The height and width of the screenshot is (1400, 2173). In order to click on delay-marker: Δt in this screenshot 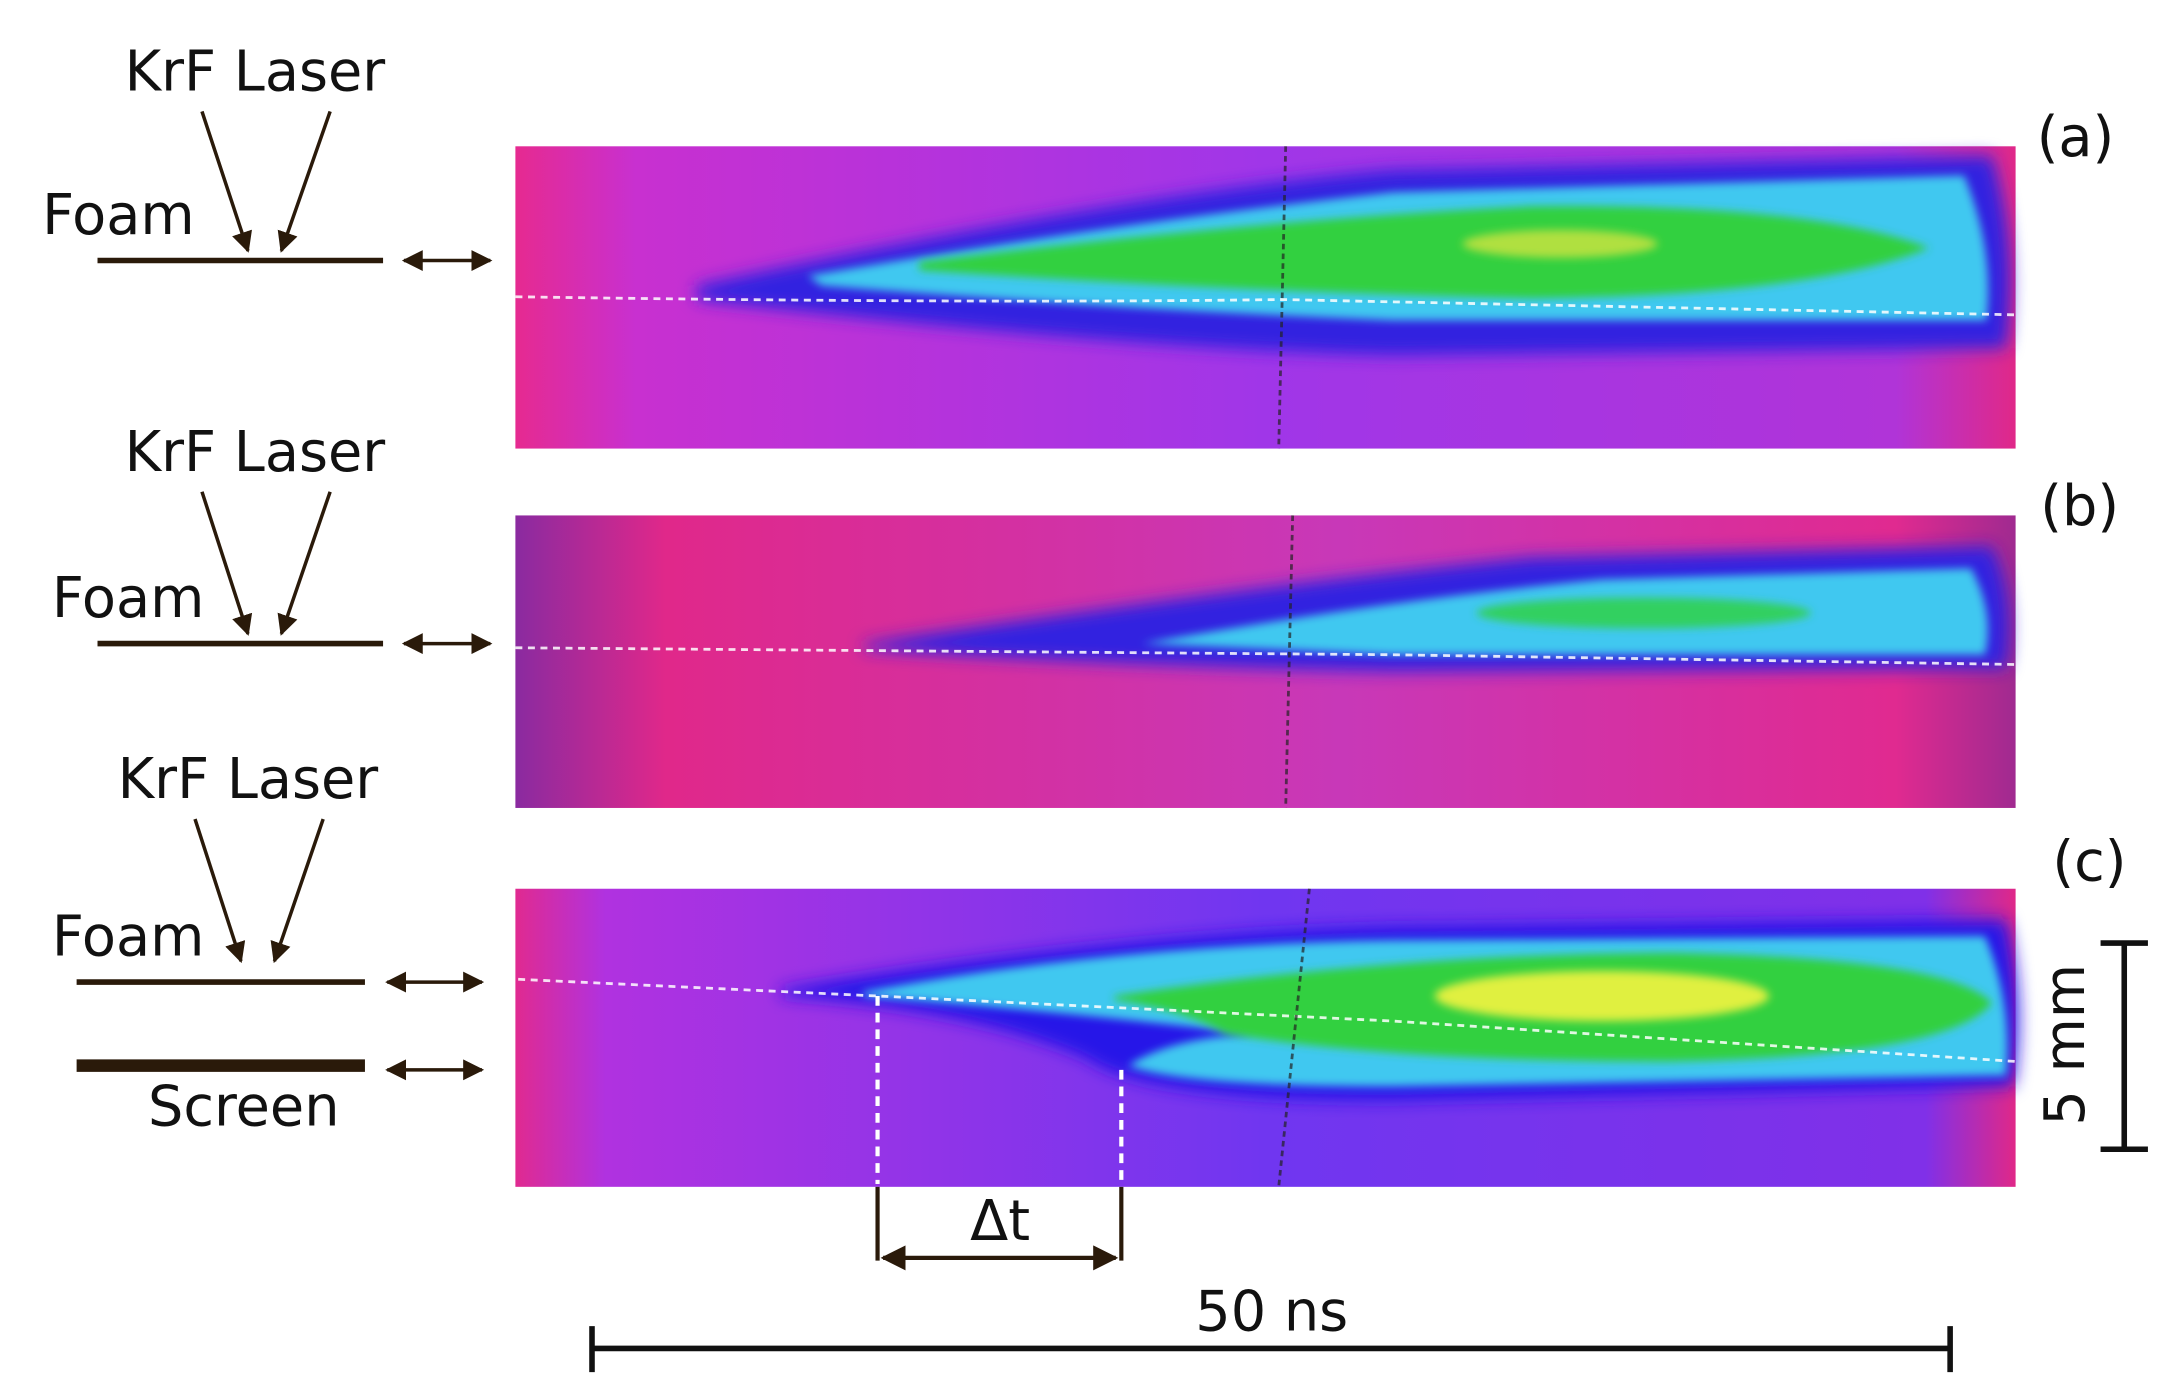, I will do `click(999, 1133)`.